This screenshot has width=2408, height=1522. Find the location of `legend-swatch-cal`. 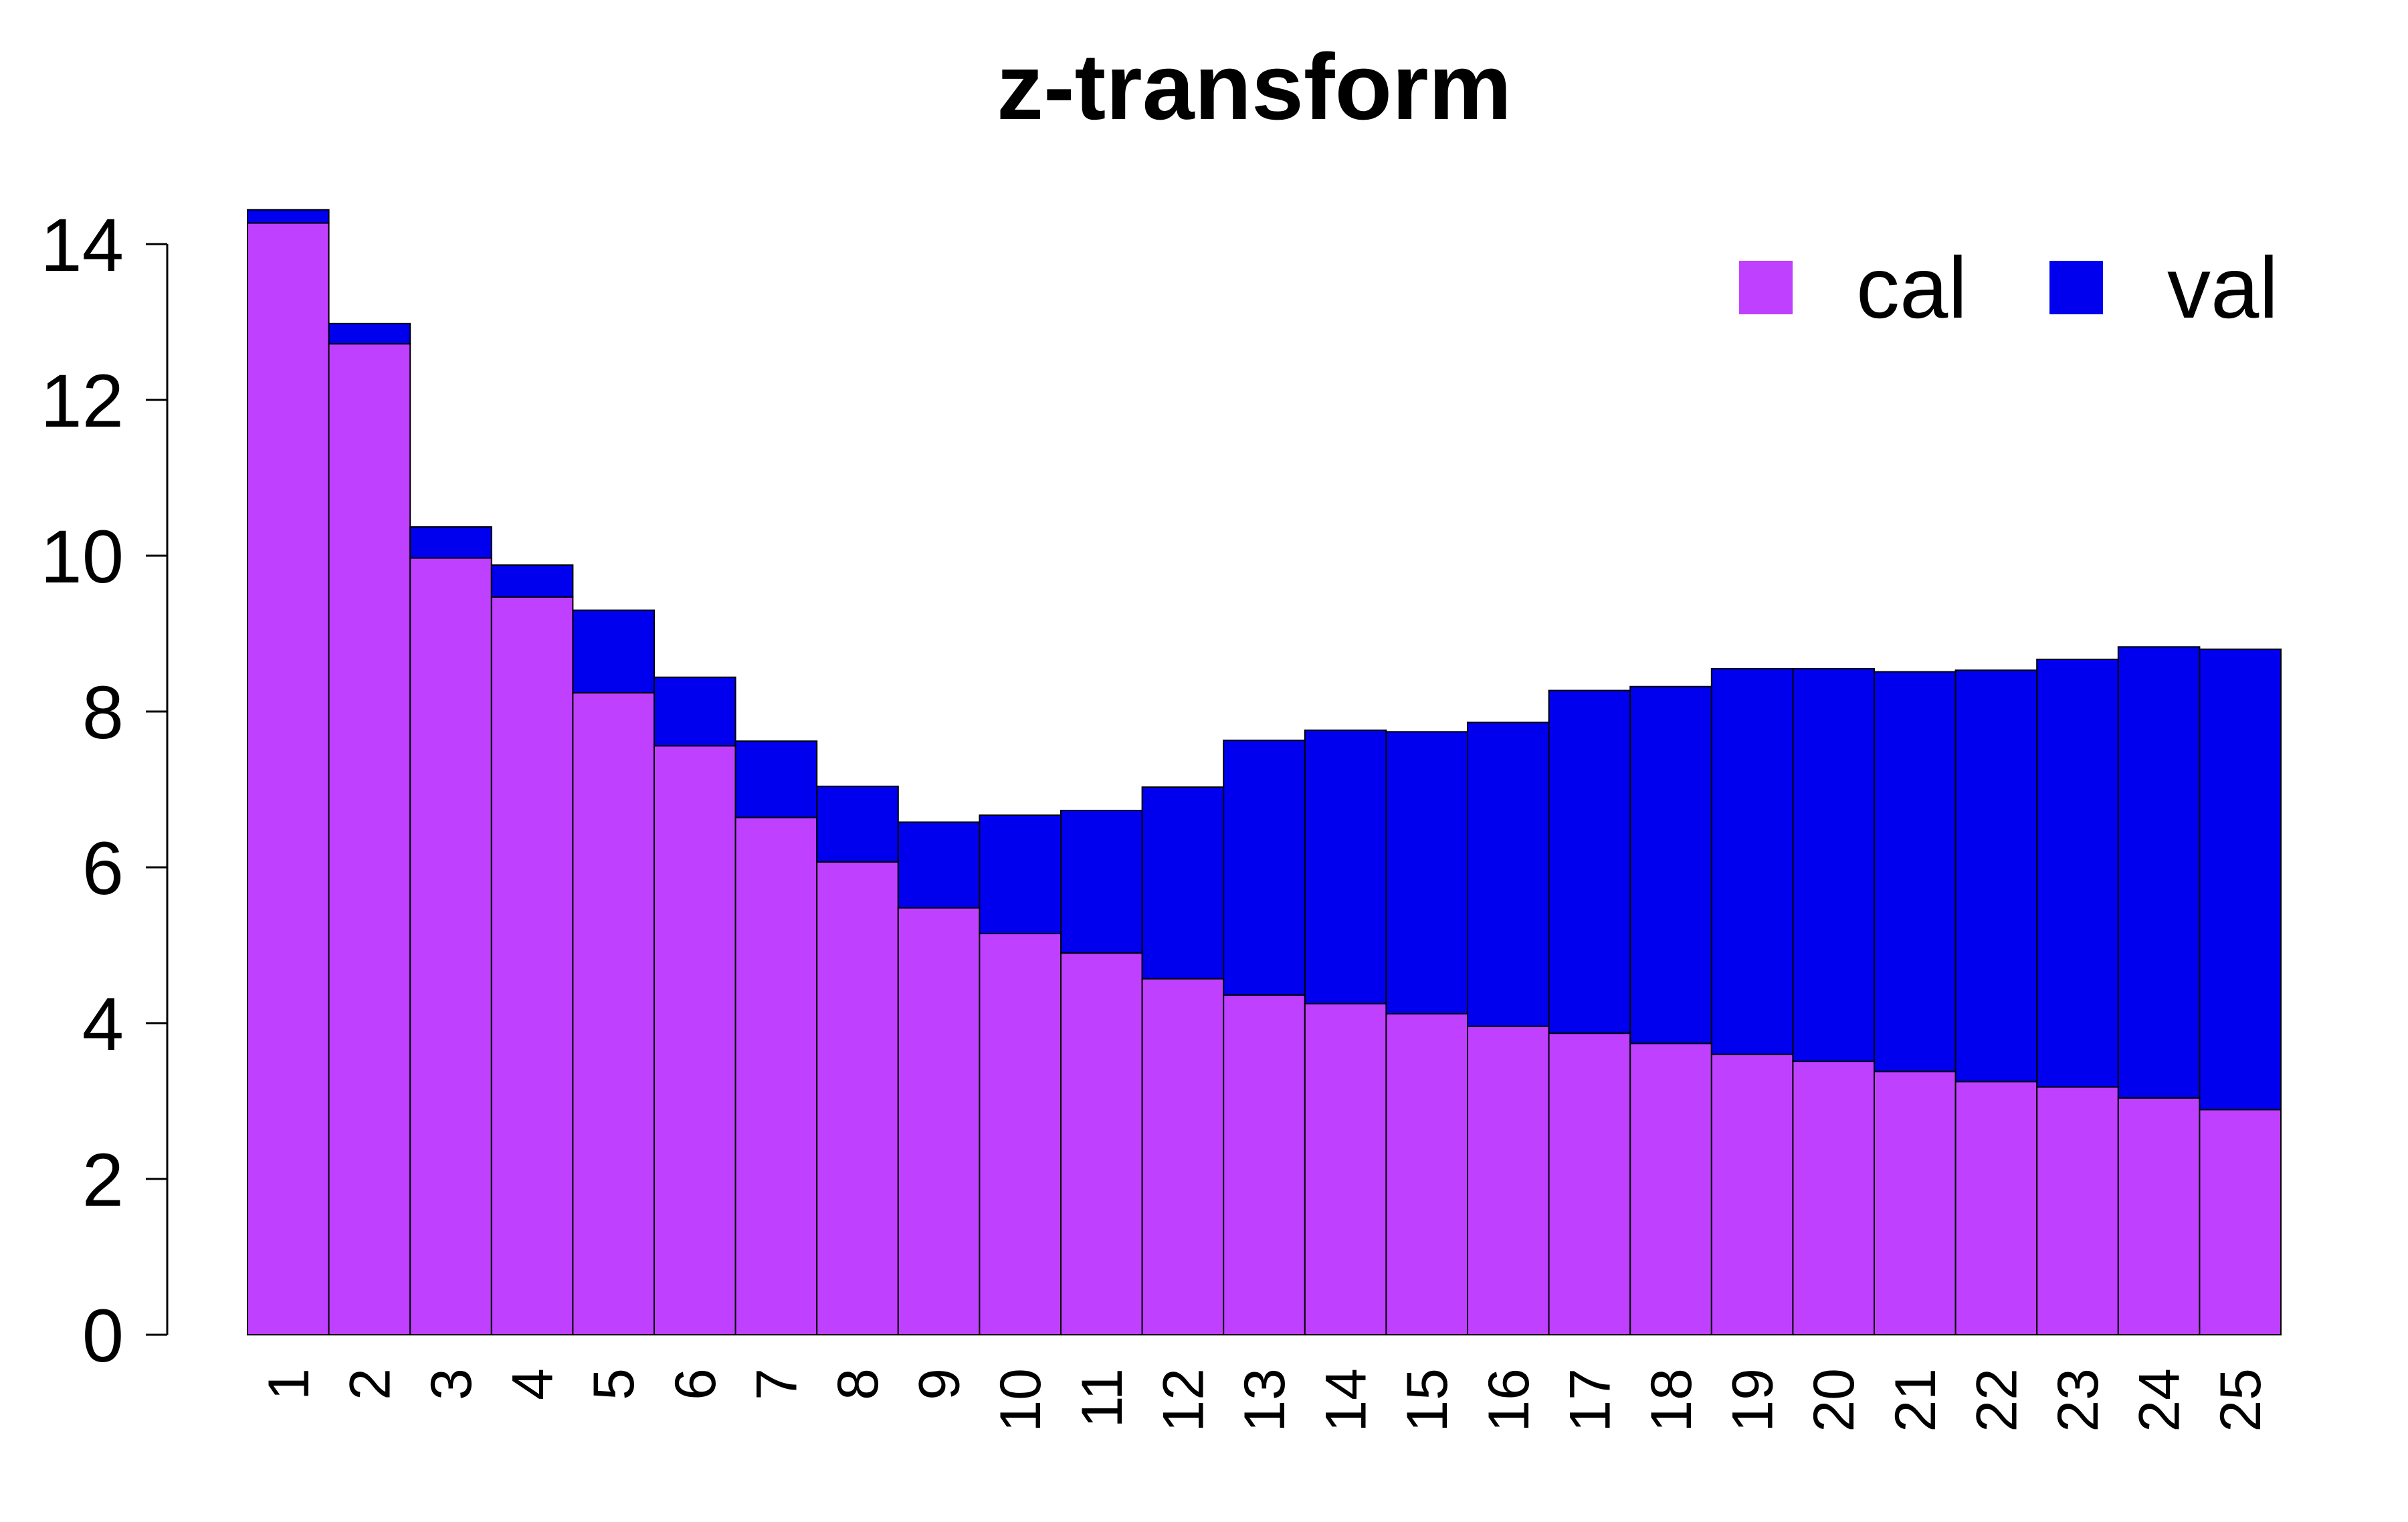

legend-swatch-cal is located at coordinates (1766, 287).